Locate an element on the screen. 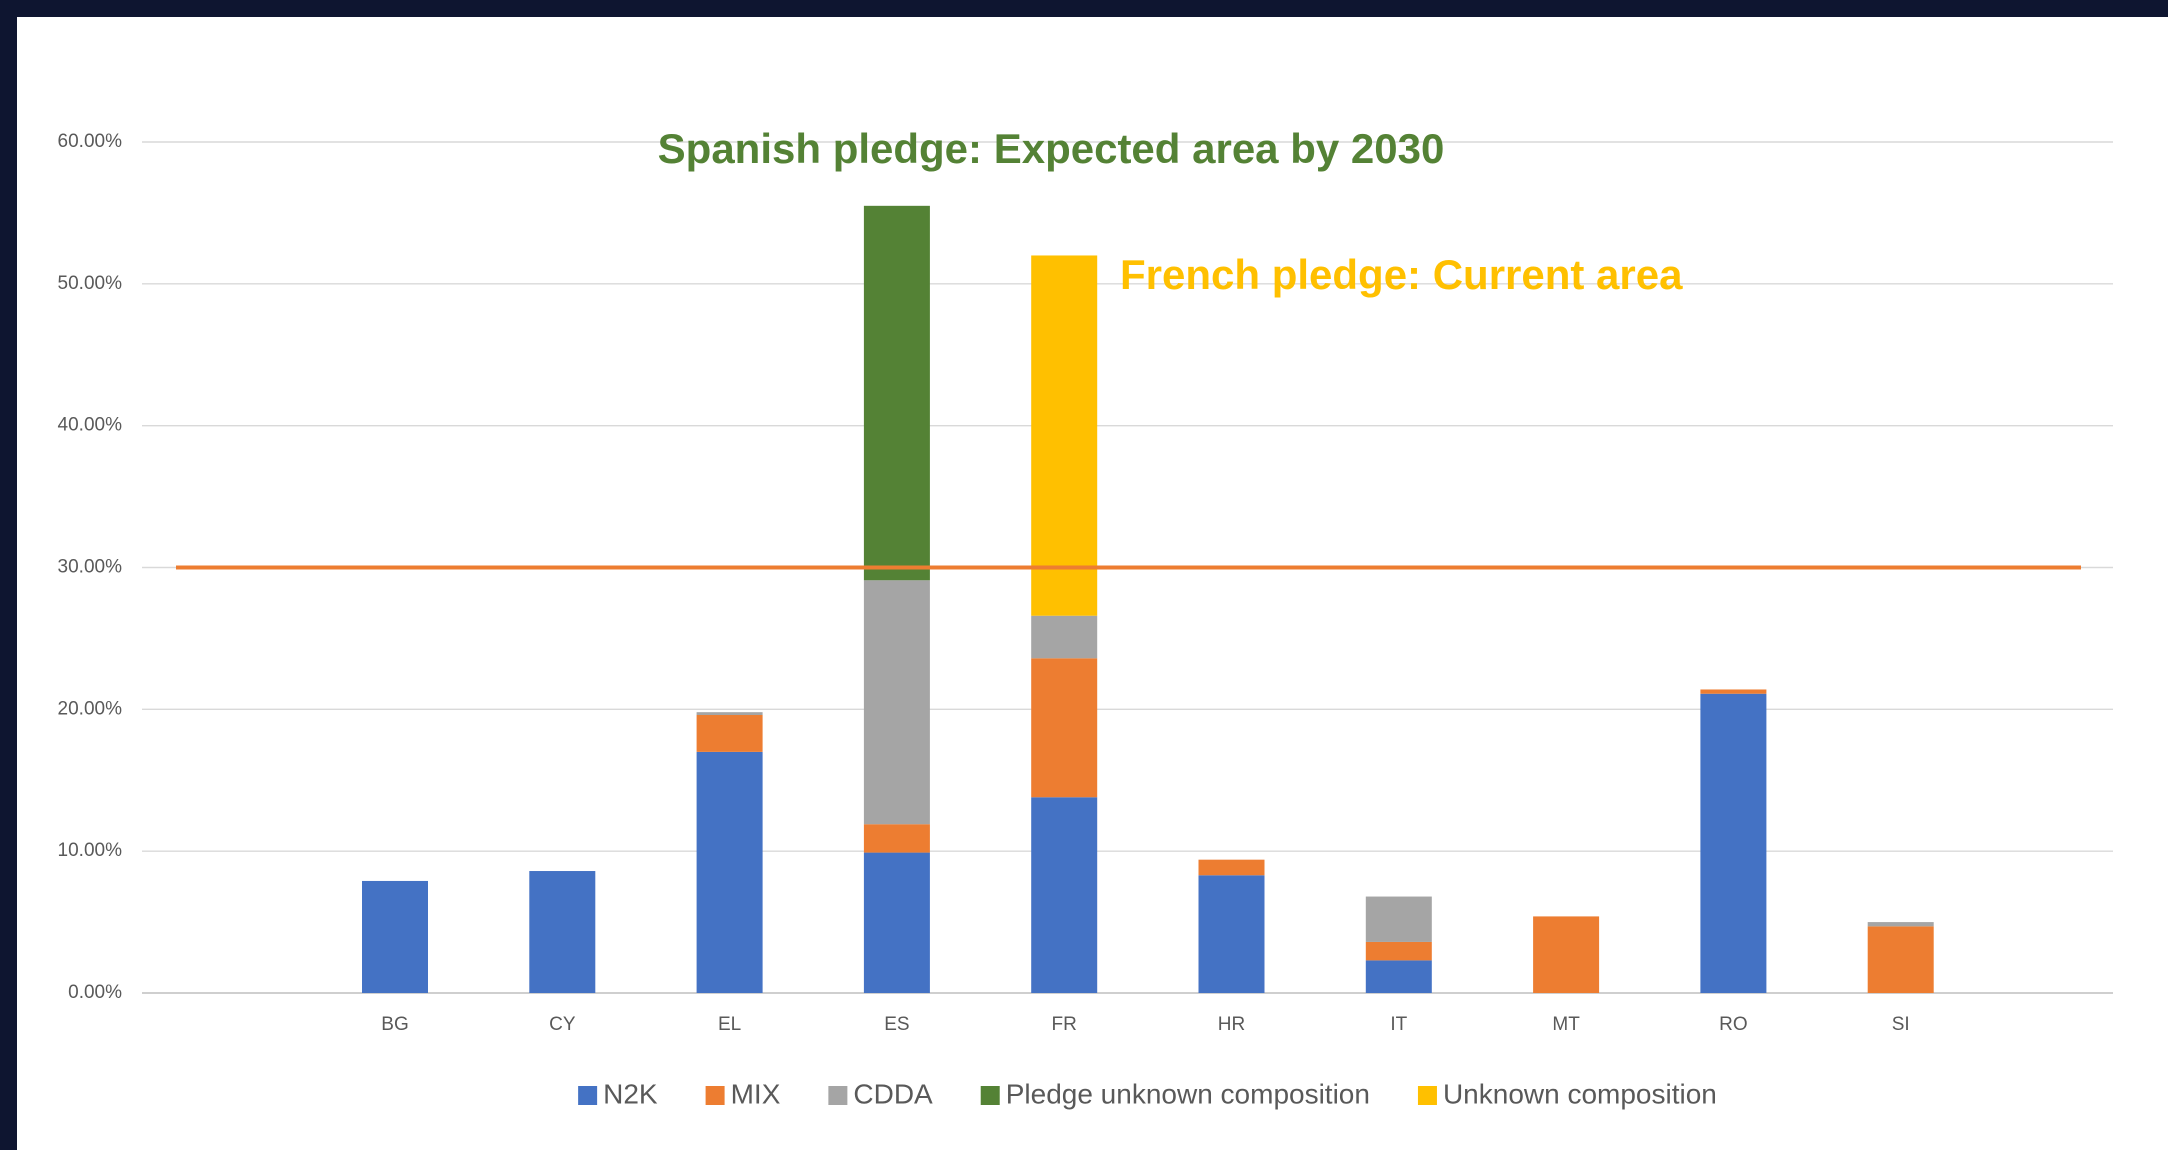 This screenshot has width=2168, height=1150. legend-label: MIX is located at coordinates (756, 1093).